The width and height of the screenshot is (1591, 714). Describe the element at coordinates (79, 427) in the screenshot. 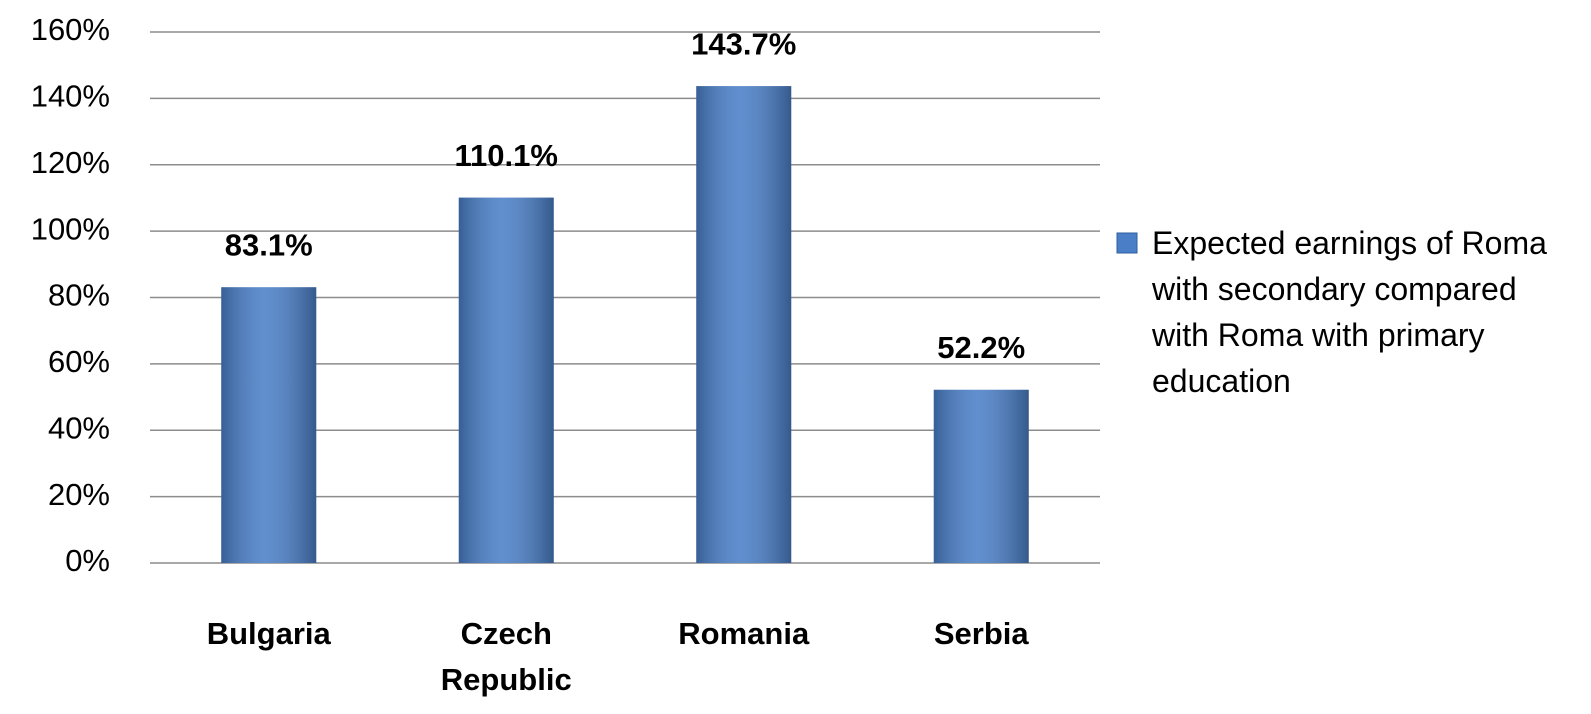

I see `y-tick-label: 40%` at that location.